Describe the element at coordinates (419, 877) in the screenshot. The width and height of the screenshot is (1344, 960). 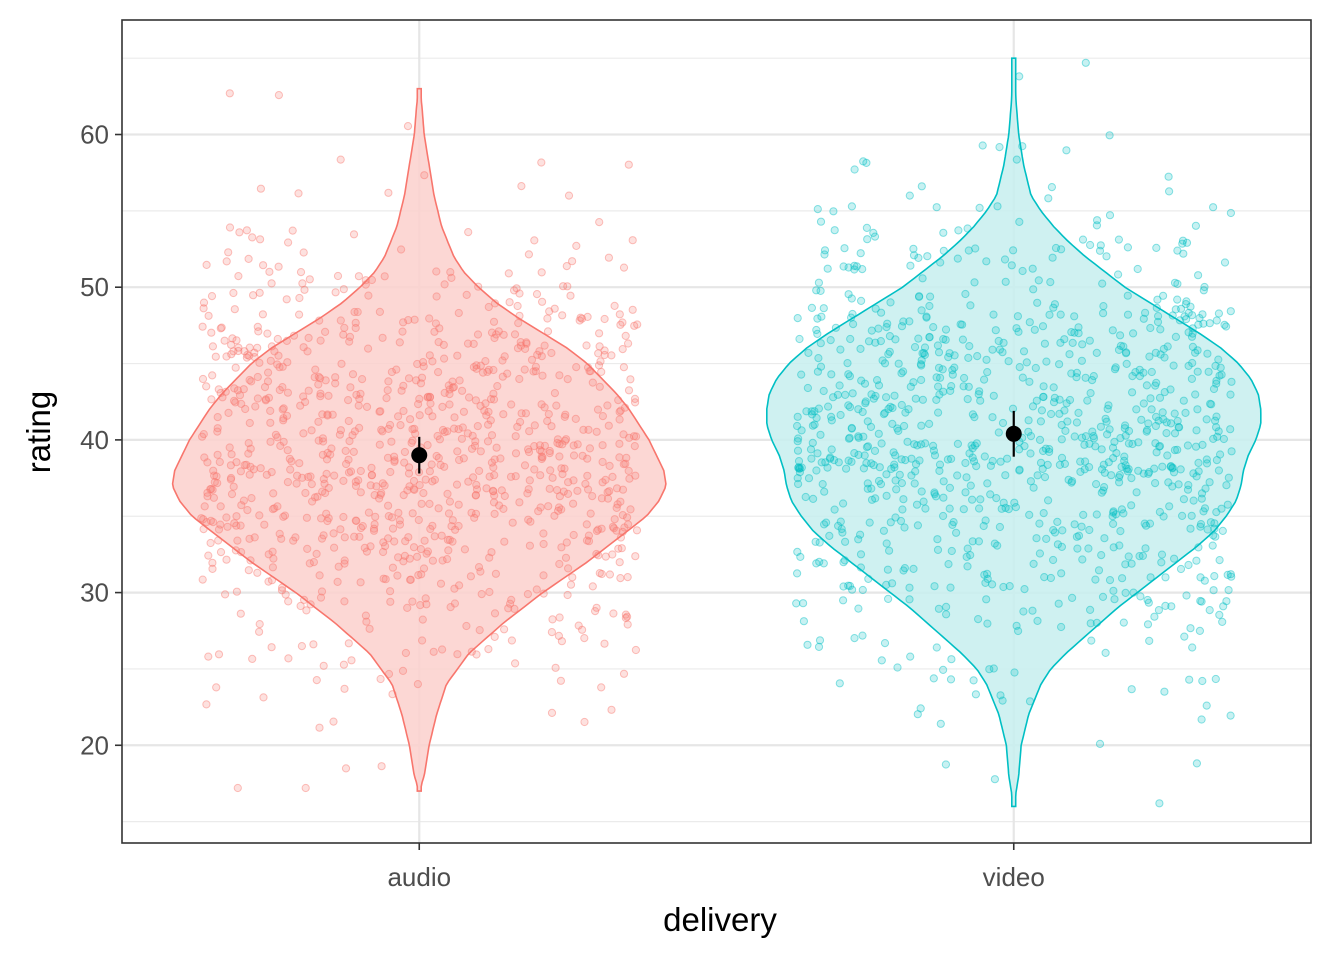
I see `x-tick-label: audio` at that location.